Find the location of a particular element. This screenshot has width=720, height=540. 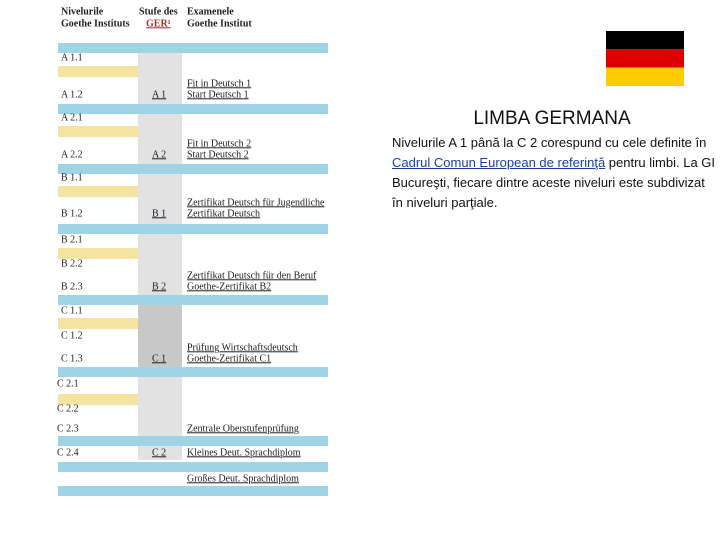

ger-level: B 2 is located at coordinates (159, 286).